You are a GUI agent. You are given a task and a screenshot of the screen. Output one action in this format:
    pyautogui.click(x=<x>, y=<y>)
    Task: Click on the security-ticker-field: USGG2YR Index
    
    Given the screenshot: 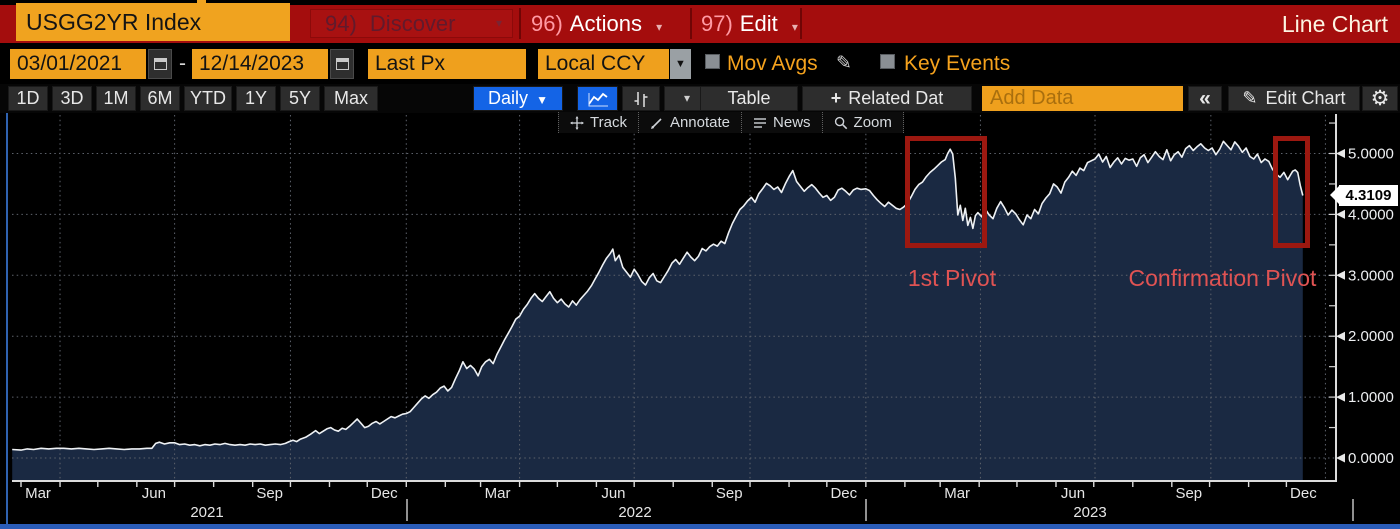 What is the action you would take?
    pyautogui.click(x=153, y=22)
    